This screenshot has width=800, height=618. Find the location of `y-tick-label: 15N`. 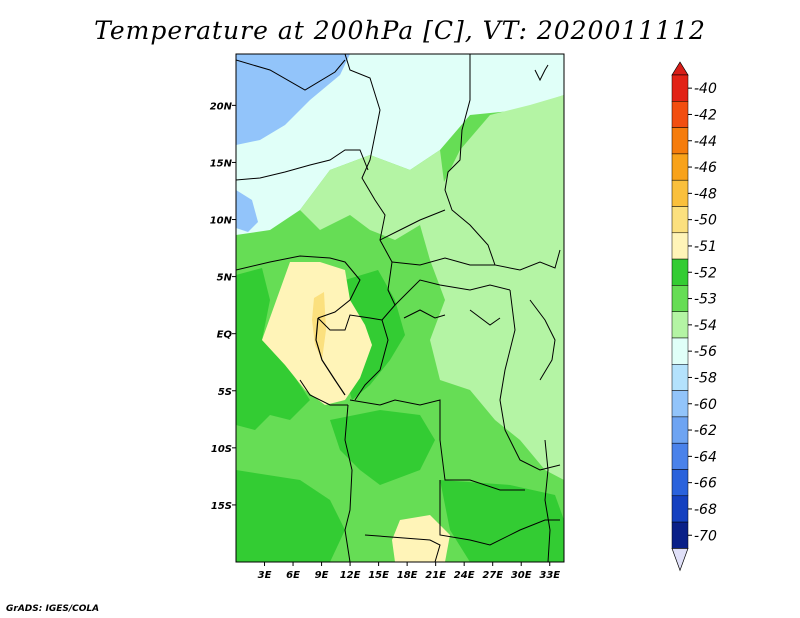

y-tick-label: 15N is located at coordinates (221, 163).